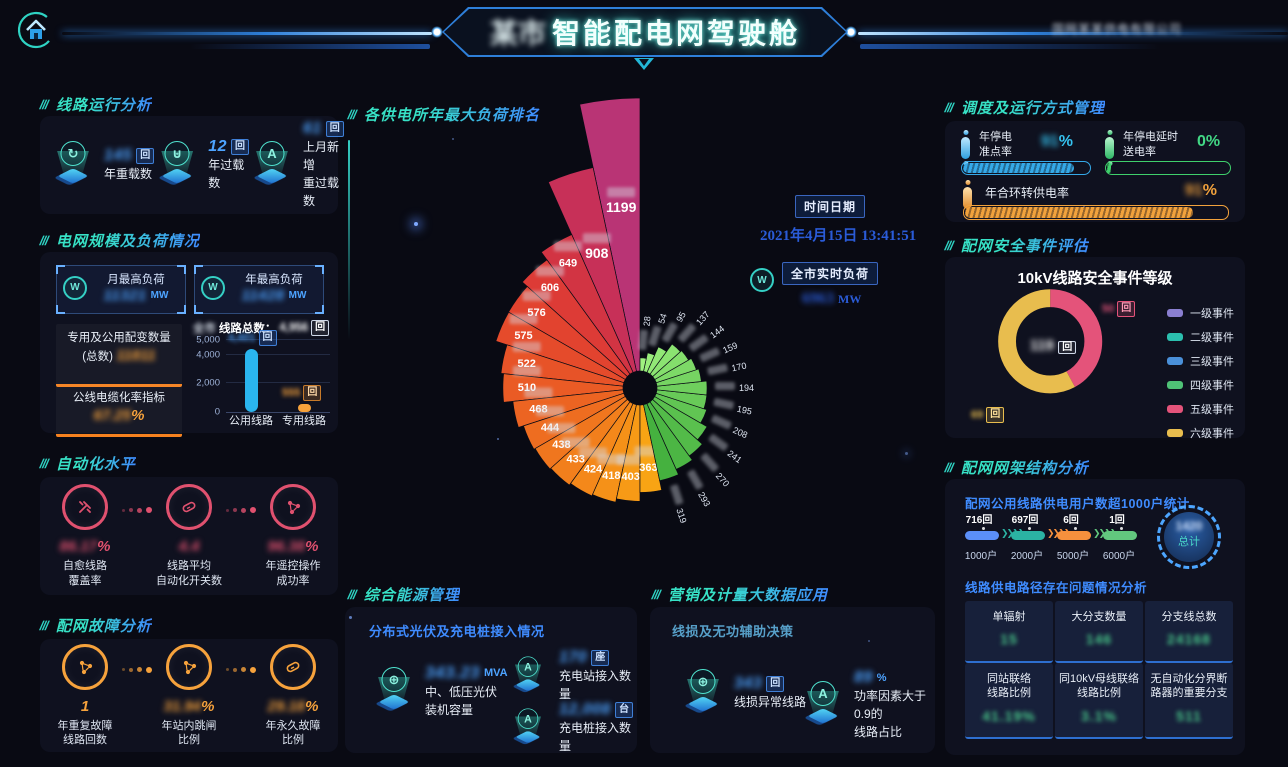 This screenshot has height=767, width=1288. I want to click on dispatch-progress-delay, so click(1168, 168).